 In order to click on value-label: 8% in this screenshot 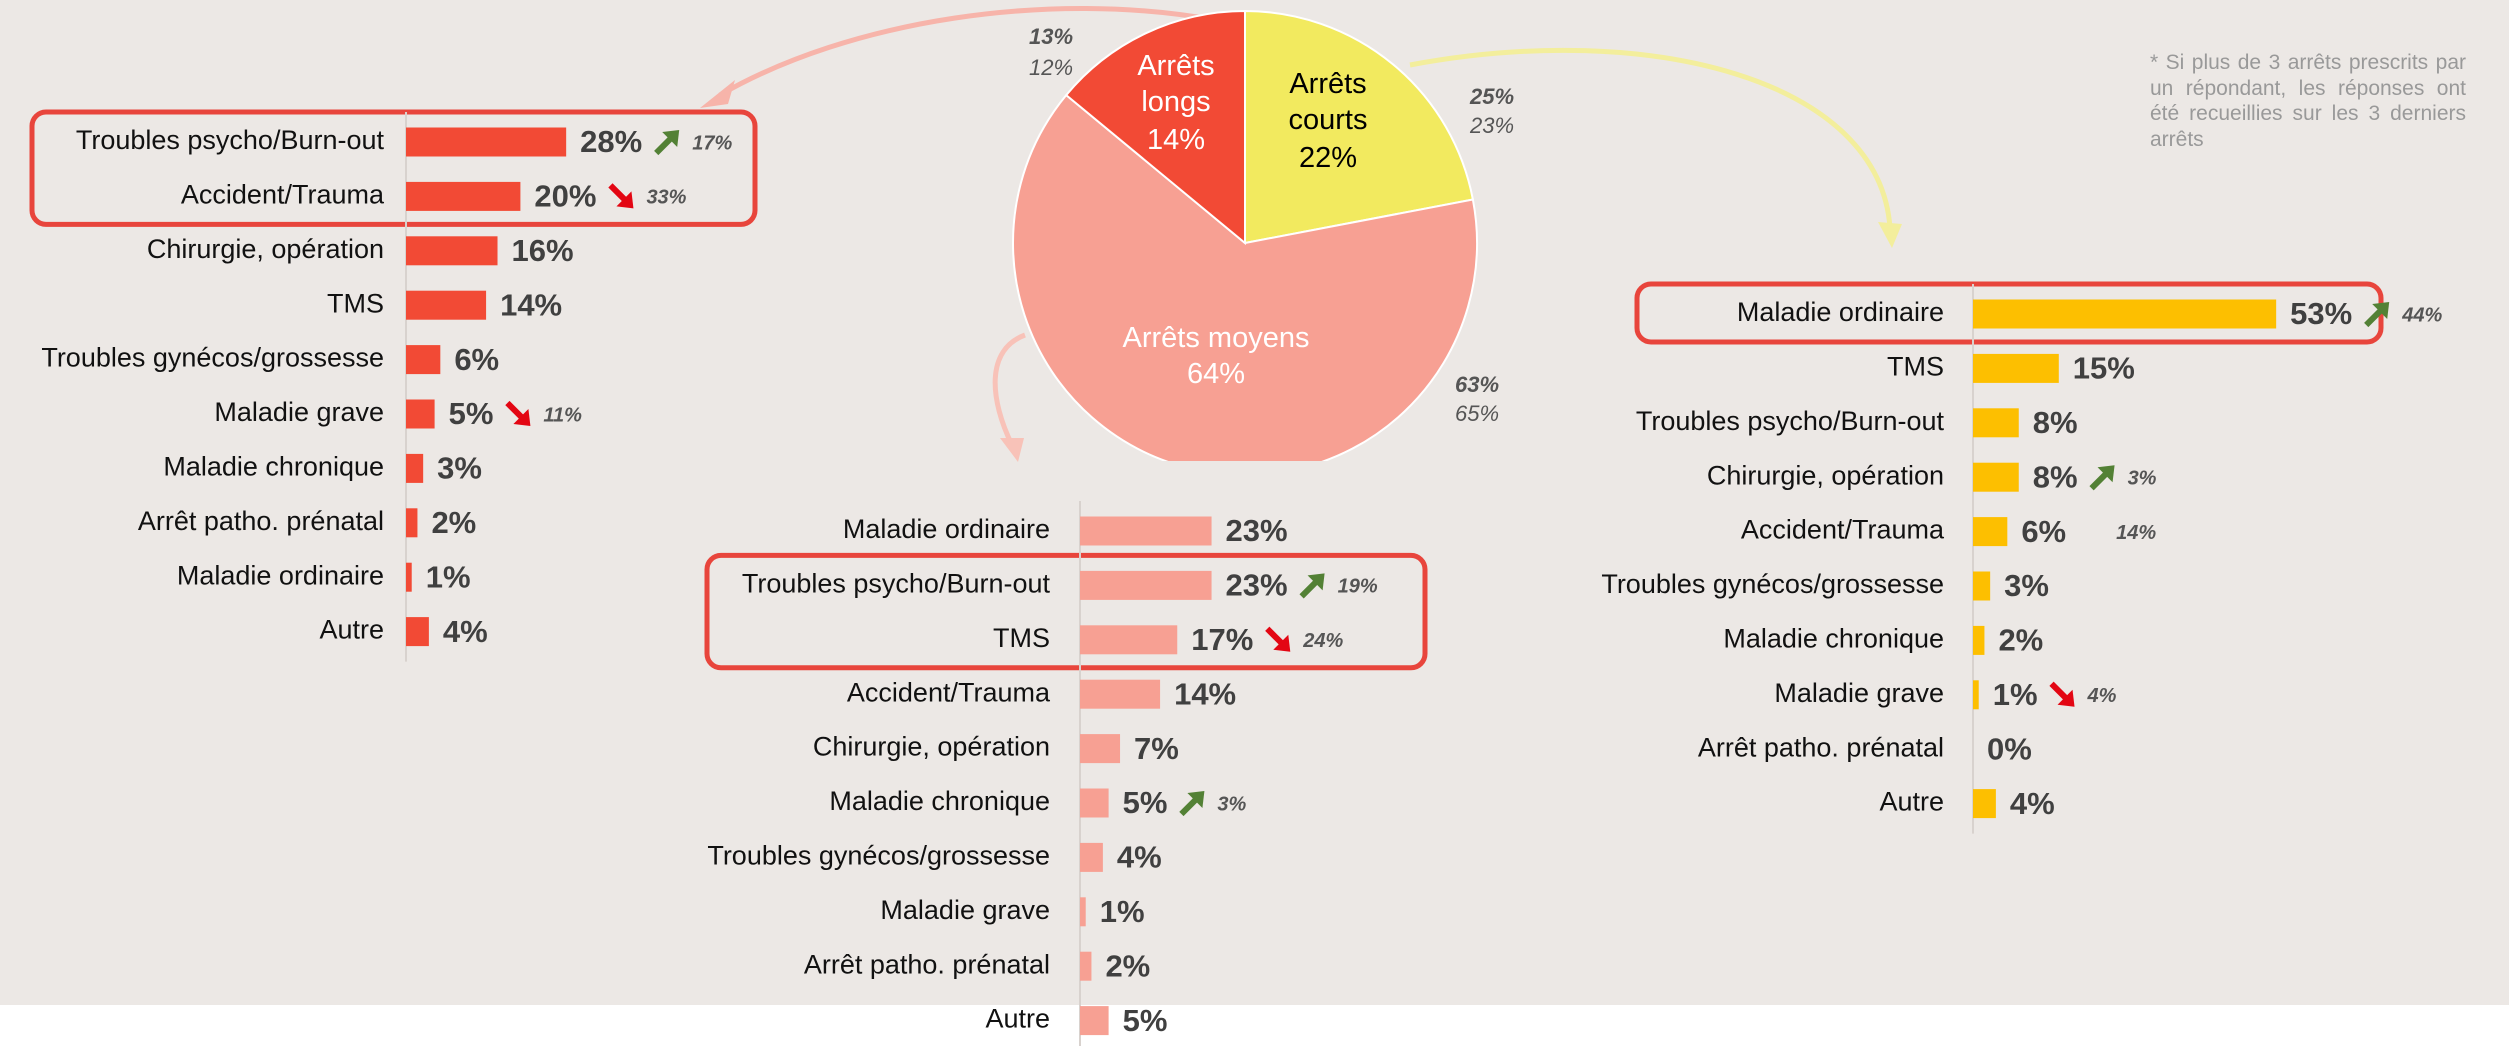, I will do `click(2055, 476)`.